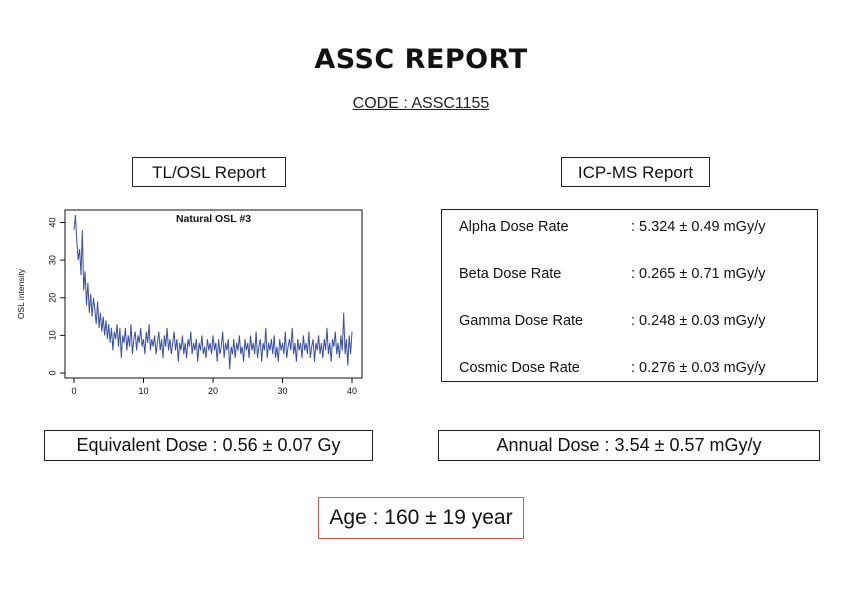  What do you see at coordinates (510, 274) in the screenshot?
I see `beta-dose-rate-label: Beta Dose Rate` at bounding box center [510, 274].